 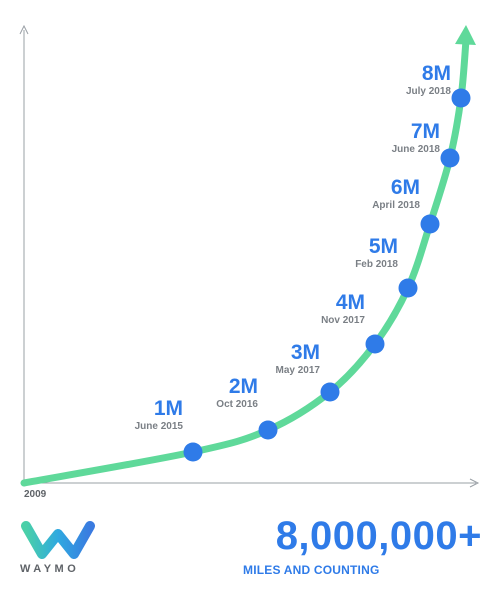 What do you see at coordinates (237, 404) in the screenshot?
I see `milestone-date-label: Oct 2016` at bounding box center [237, 404].